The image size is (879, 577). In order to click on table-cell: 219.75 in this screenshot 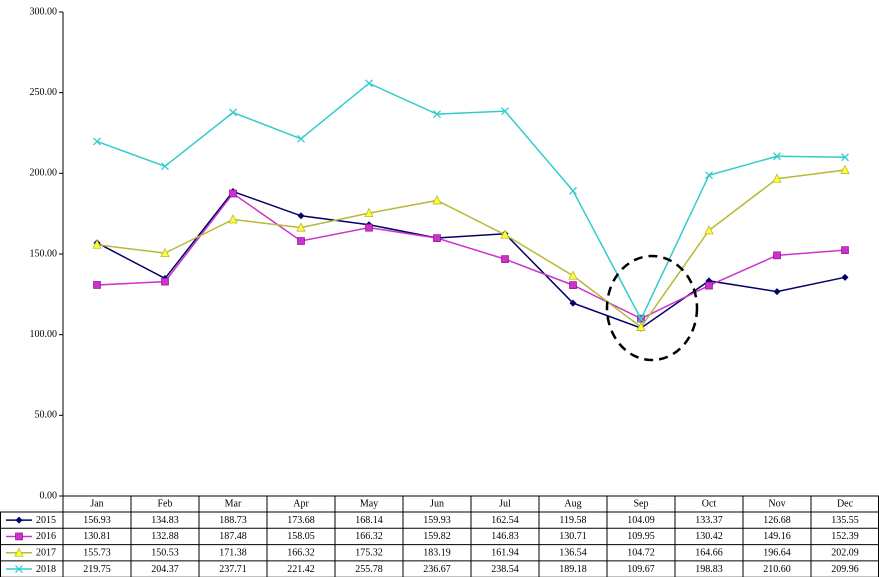, I will do `click(97, 569)`.